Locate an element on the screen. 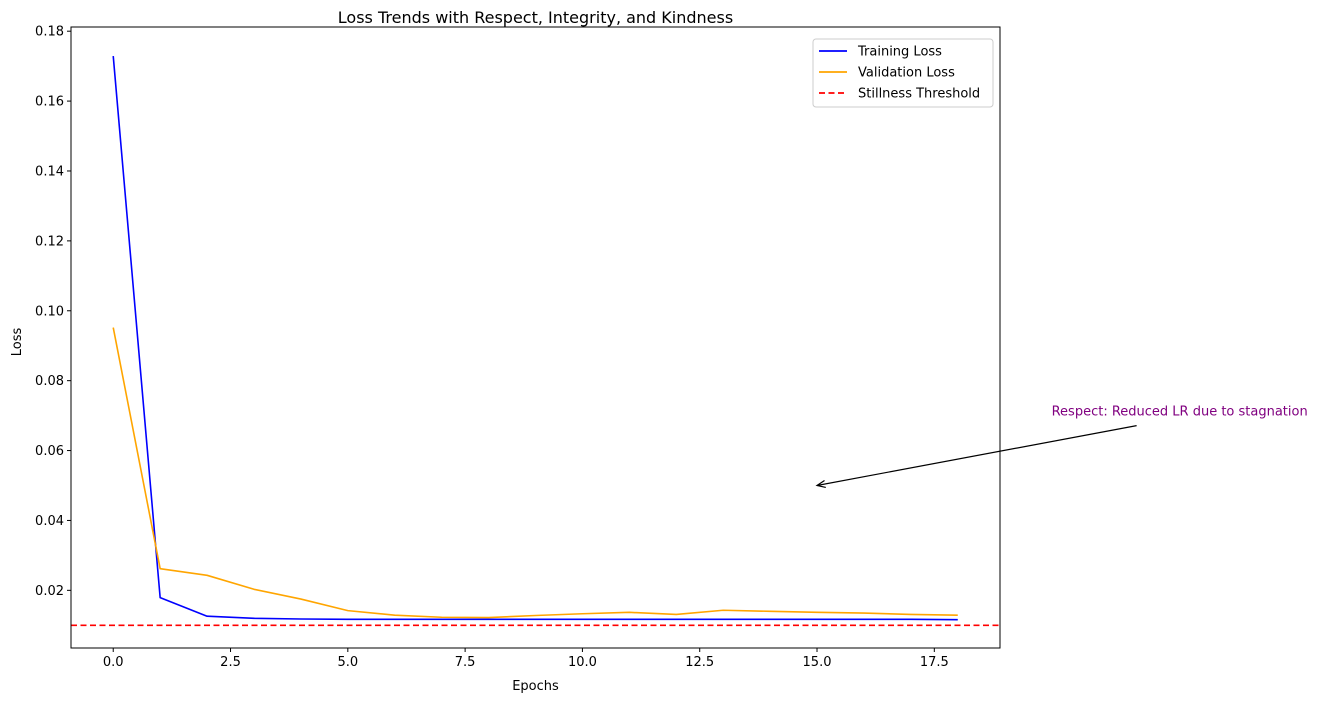 This screenshot has height=701, width=1335. x-tick-label: 17.5 is located at coordinates (934, 662).